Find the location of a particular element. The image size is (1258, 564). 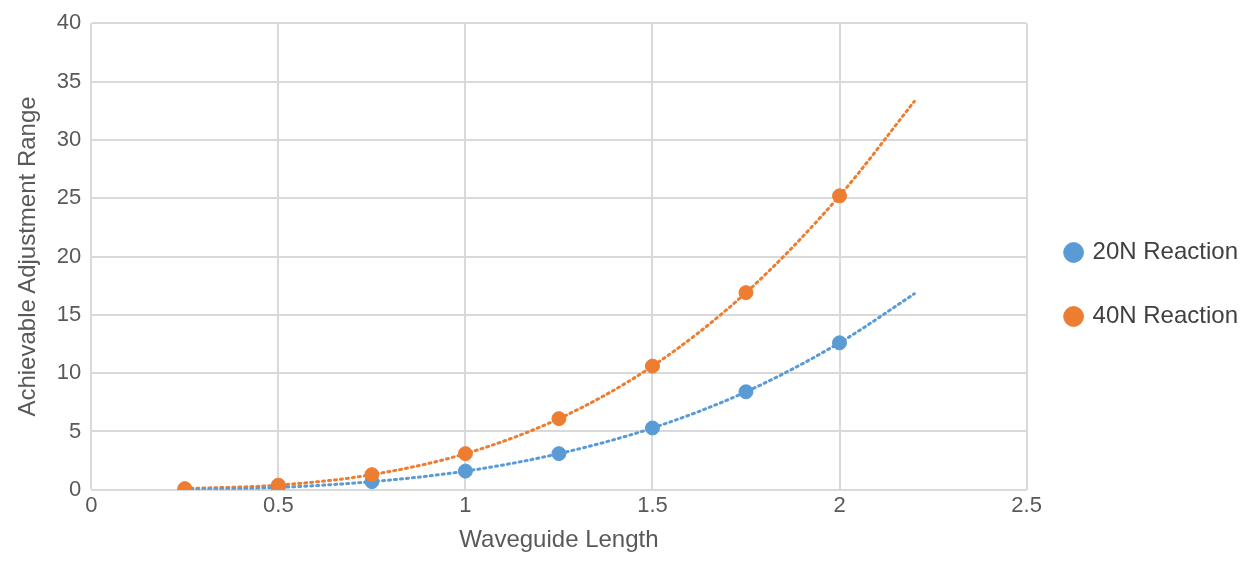

y-tick-label: 0 is located at coordinates (75, 488).